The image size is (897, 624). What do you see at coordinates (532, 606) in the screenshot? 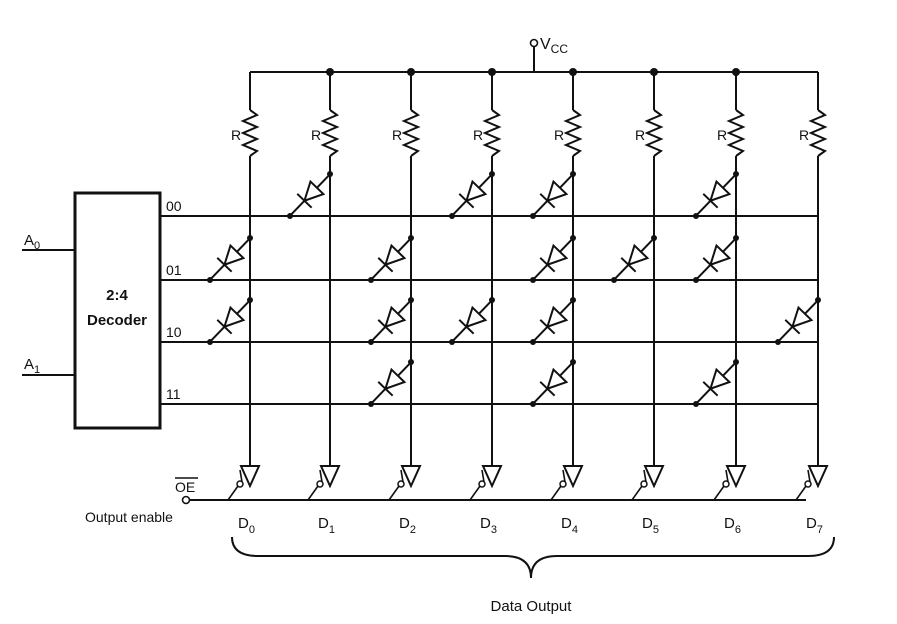
I see `data-output-label: Data Output` at bounding box center [532, 606].